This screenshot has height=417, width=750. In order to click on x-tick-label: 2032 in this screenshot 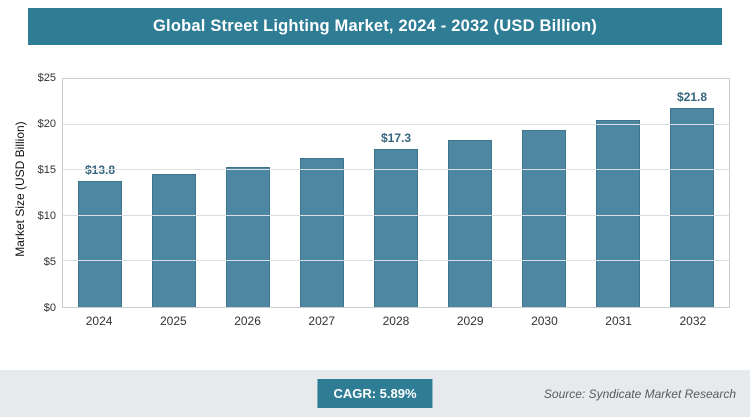, I will do `click(693, 321)`.